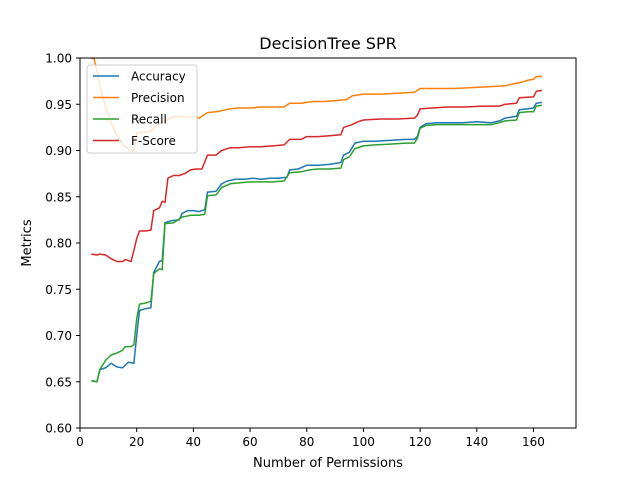 The width and height of the screenshot is (640, 484). Describe the element at coordinates (149, 120) in the screenshot. I see `legend-label: Recall` at that location.